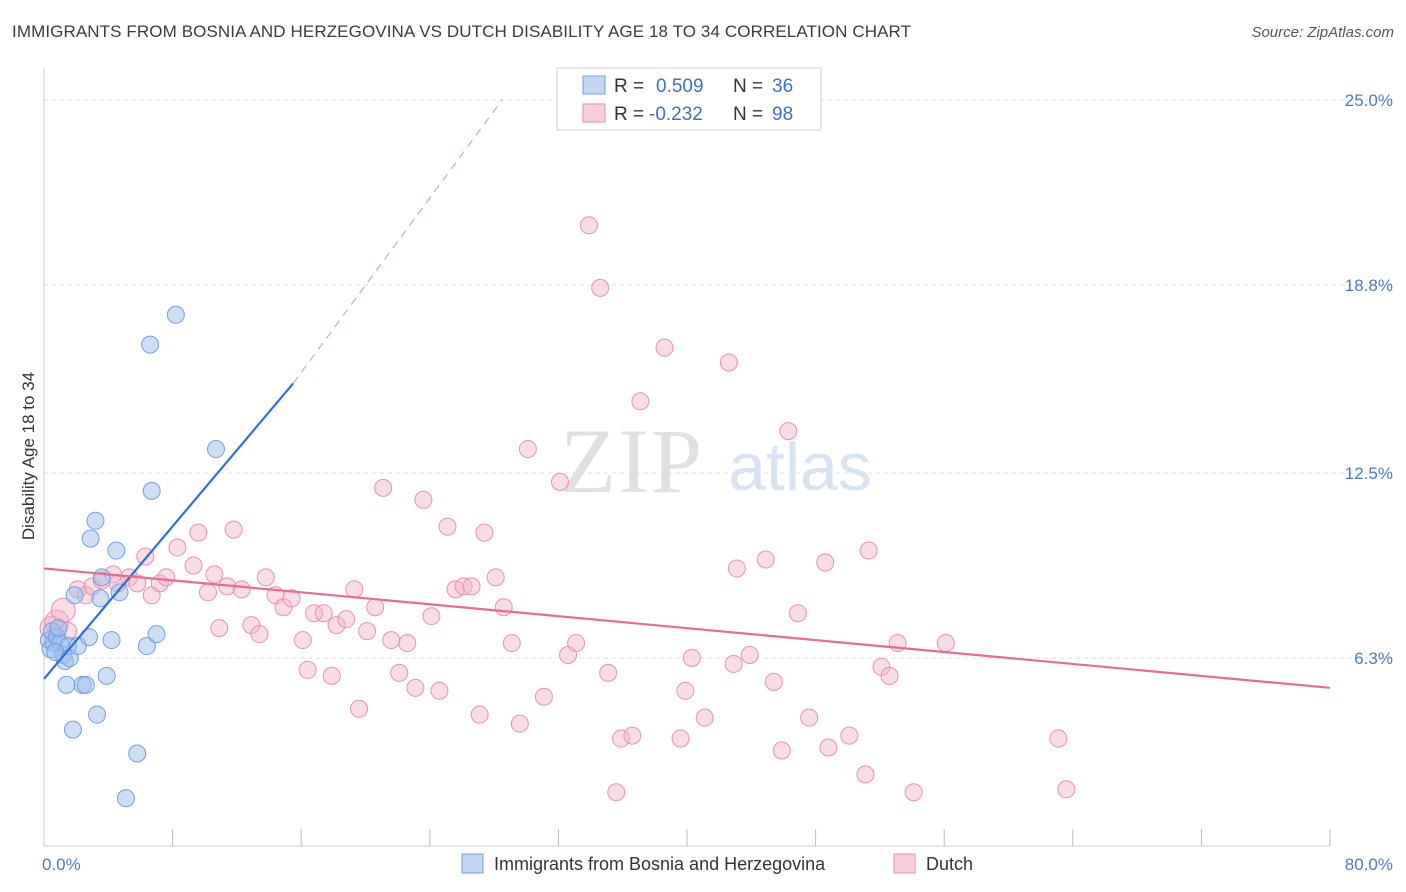 This screenshot has height=892, width=1406. Describe the element at coordinates (1369, 285) in the screenshot. I see `y-tick-label-2: 18.8%` at that location.